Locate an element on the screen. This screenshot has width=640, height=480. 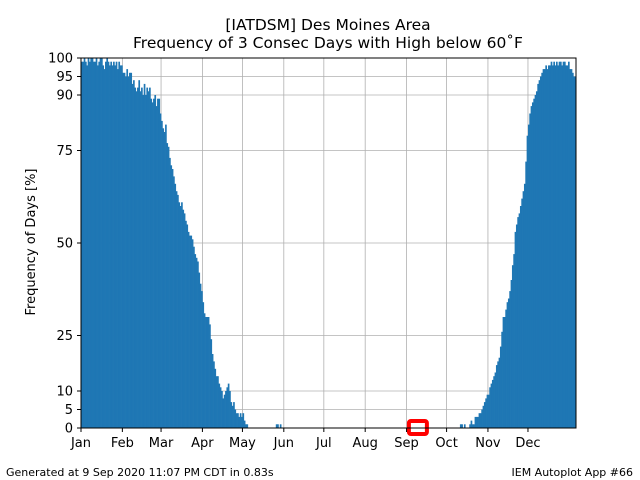
y-tick-label: 90 is located at coordinates (64, 96).